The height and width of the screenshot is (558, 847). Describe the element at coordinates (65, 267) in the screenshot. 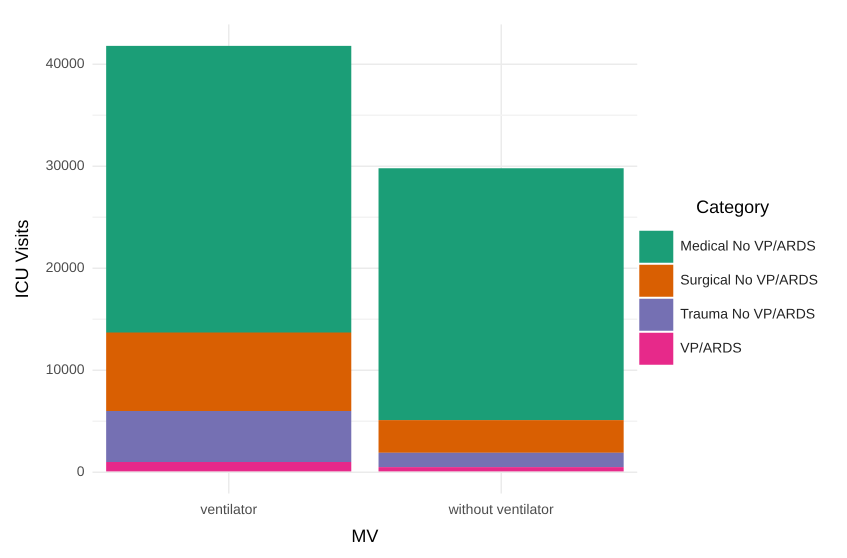

I see `y-tick-label: 20000` at that location.